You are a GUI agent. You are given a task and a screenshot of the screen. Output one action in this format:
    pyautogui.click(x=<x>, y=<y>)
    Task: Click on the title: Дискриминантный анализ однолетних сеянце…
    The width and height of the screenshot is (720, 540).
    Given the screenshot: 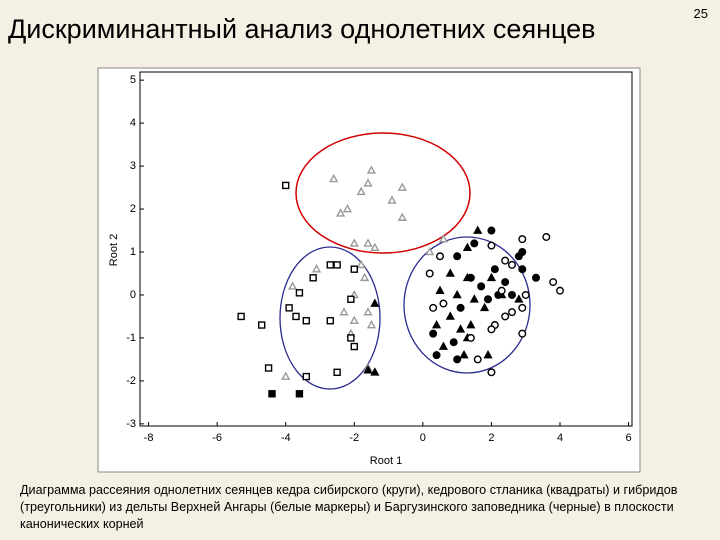 What is the action you would take?
    pyautogui.click(x=302, y=29)
    